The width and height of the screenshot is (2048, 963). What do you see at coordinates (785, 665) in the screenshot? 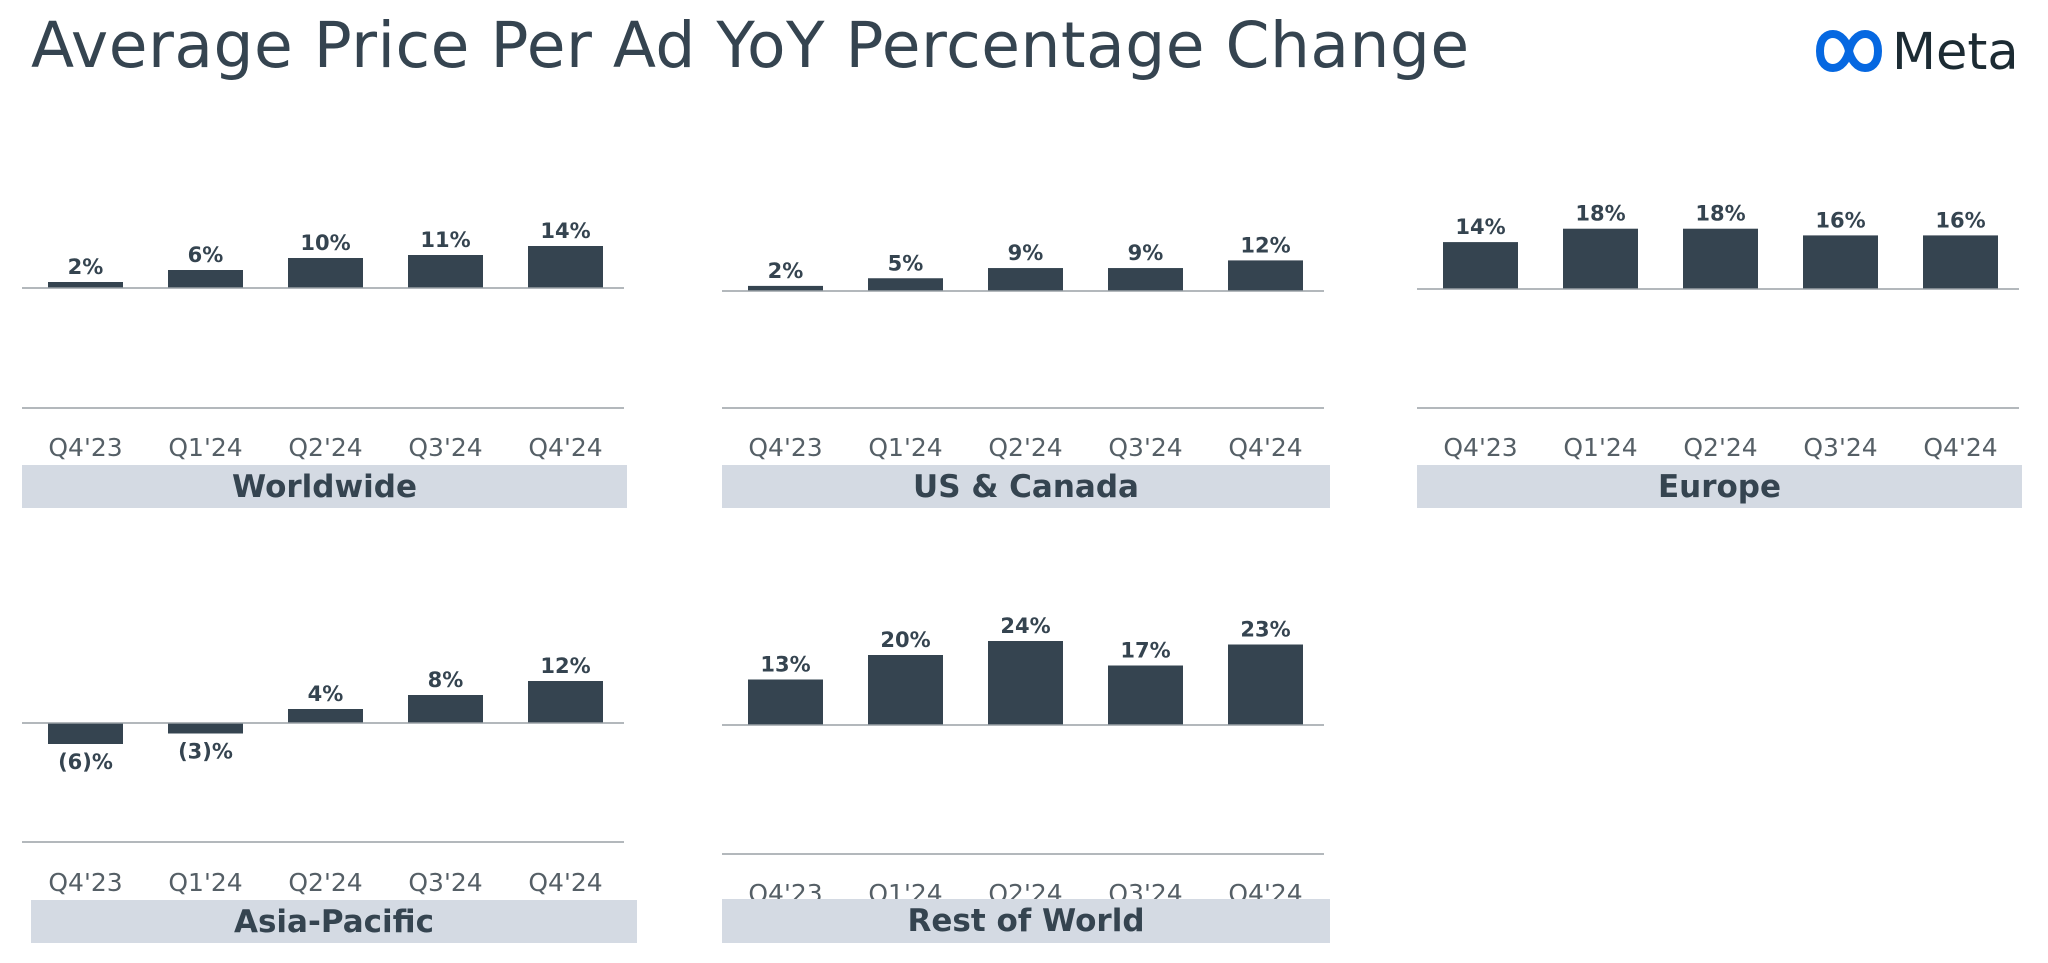
I see `data-label: 13%` at bounding box center [785, 665].